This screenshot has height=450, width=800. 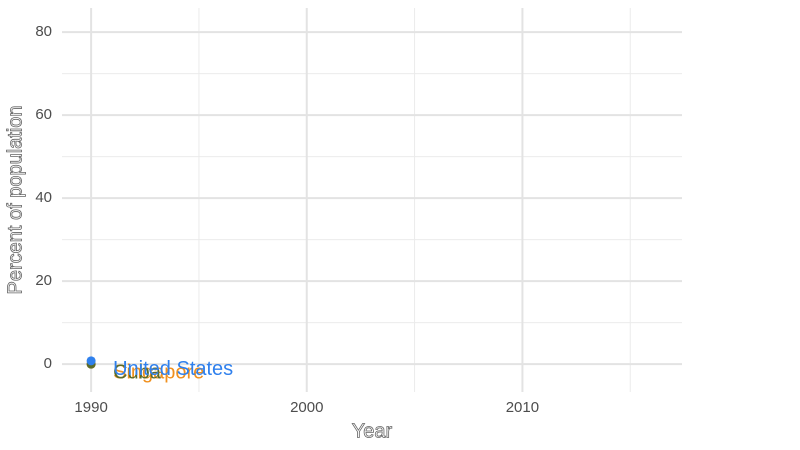 I want to click on y-tick-label: 0, so click(x=48, y=363).